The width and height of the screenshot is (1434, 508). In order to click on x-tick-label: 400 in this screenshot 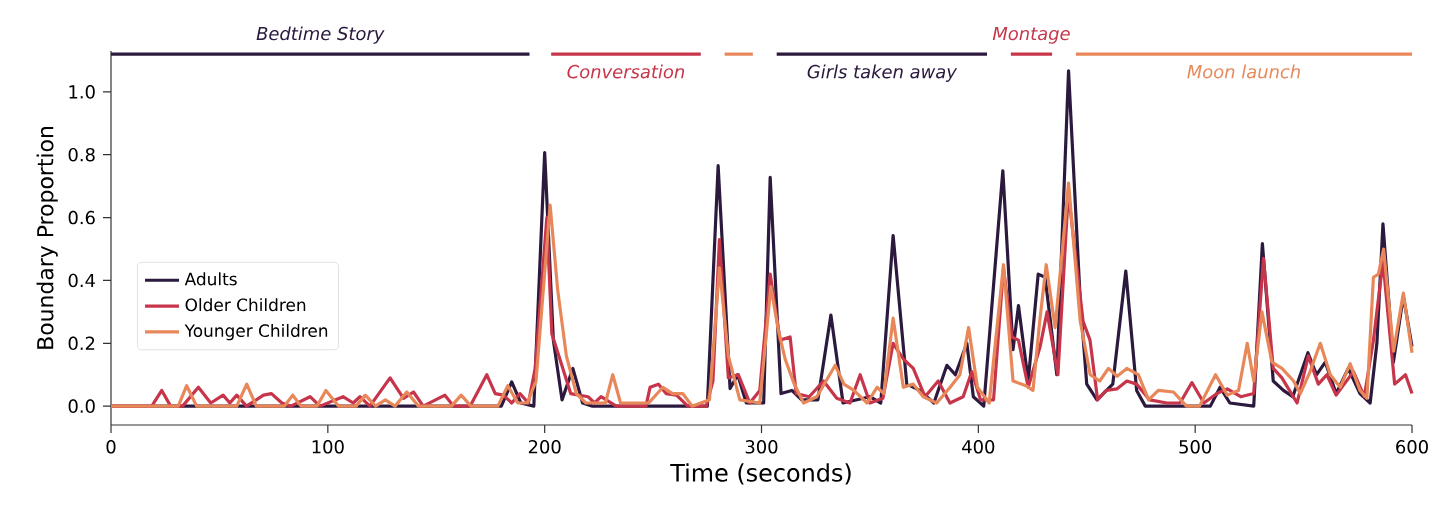, I will do `click(978, 447)`.